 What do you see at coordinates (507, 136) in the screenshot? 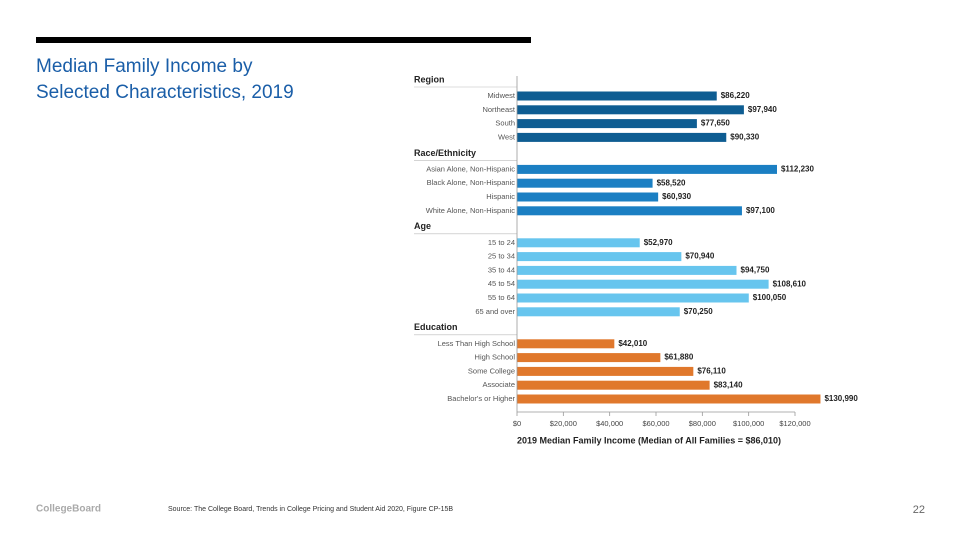
I see `category-label: West` at bounding box center [507, 136].